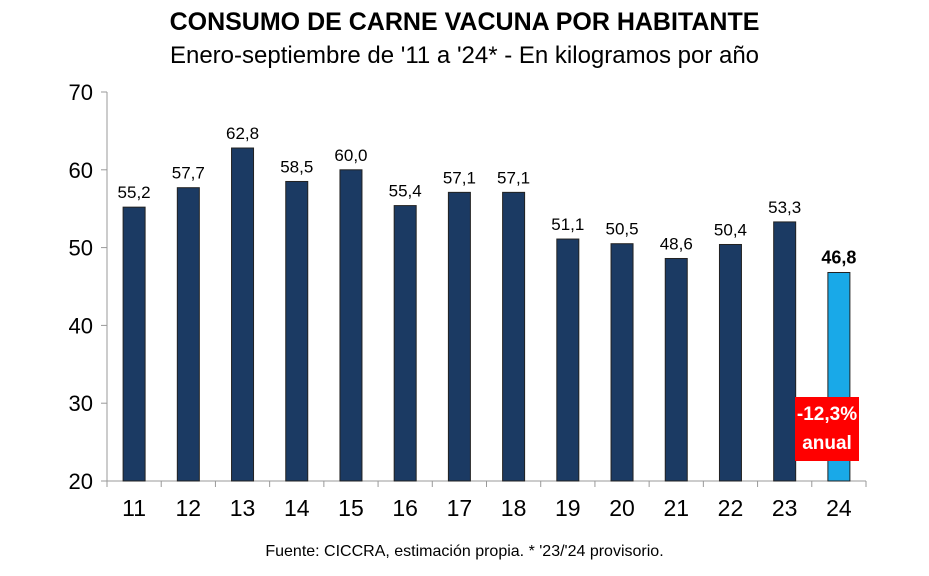  What do you see at coordinates (567, 224) in the screenshot?
I see `data-label-19: 51,1` at bounding box center [567, 224].